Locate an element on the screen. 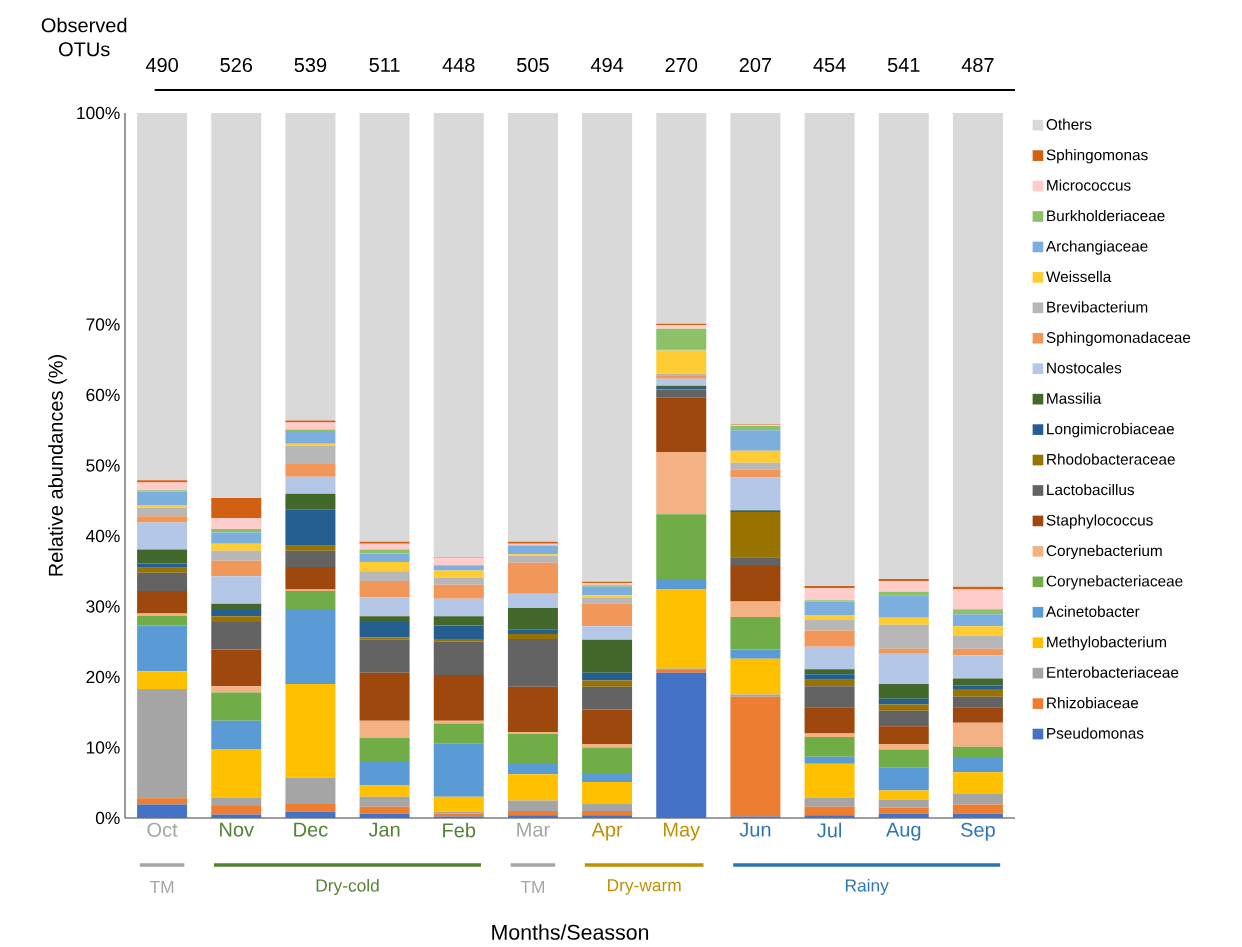 Image resolution: width=1242 pixels, height=947 pixels. legend-label: Corynebacteriaceae is located at coordinates (1114, 582).